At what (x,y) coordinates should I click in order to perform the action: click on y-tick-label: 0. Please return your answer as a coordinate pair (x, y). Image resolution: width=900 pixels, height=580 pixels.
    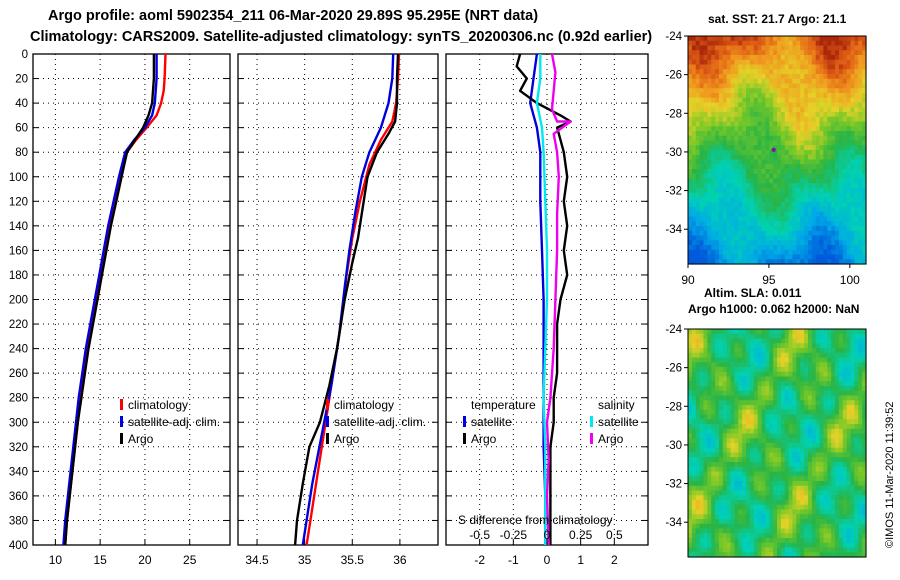
    Looking at the image, I should click on (25, 55).